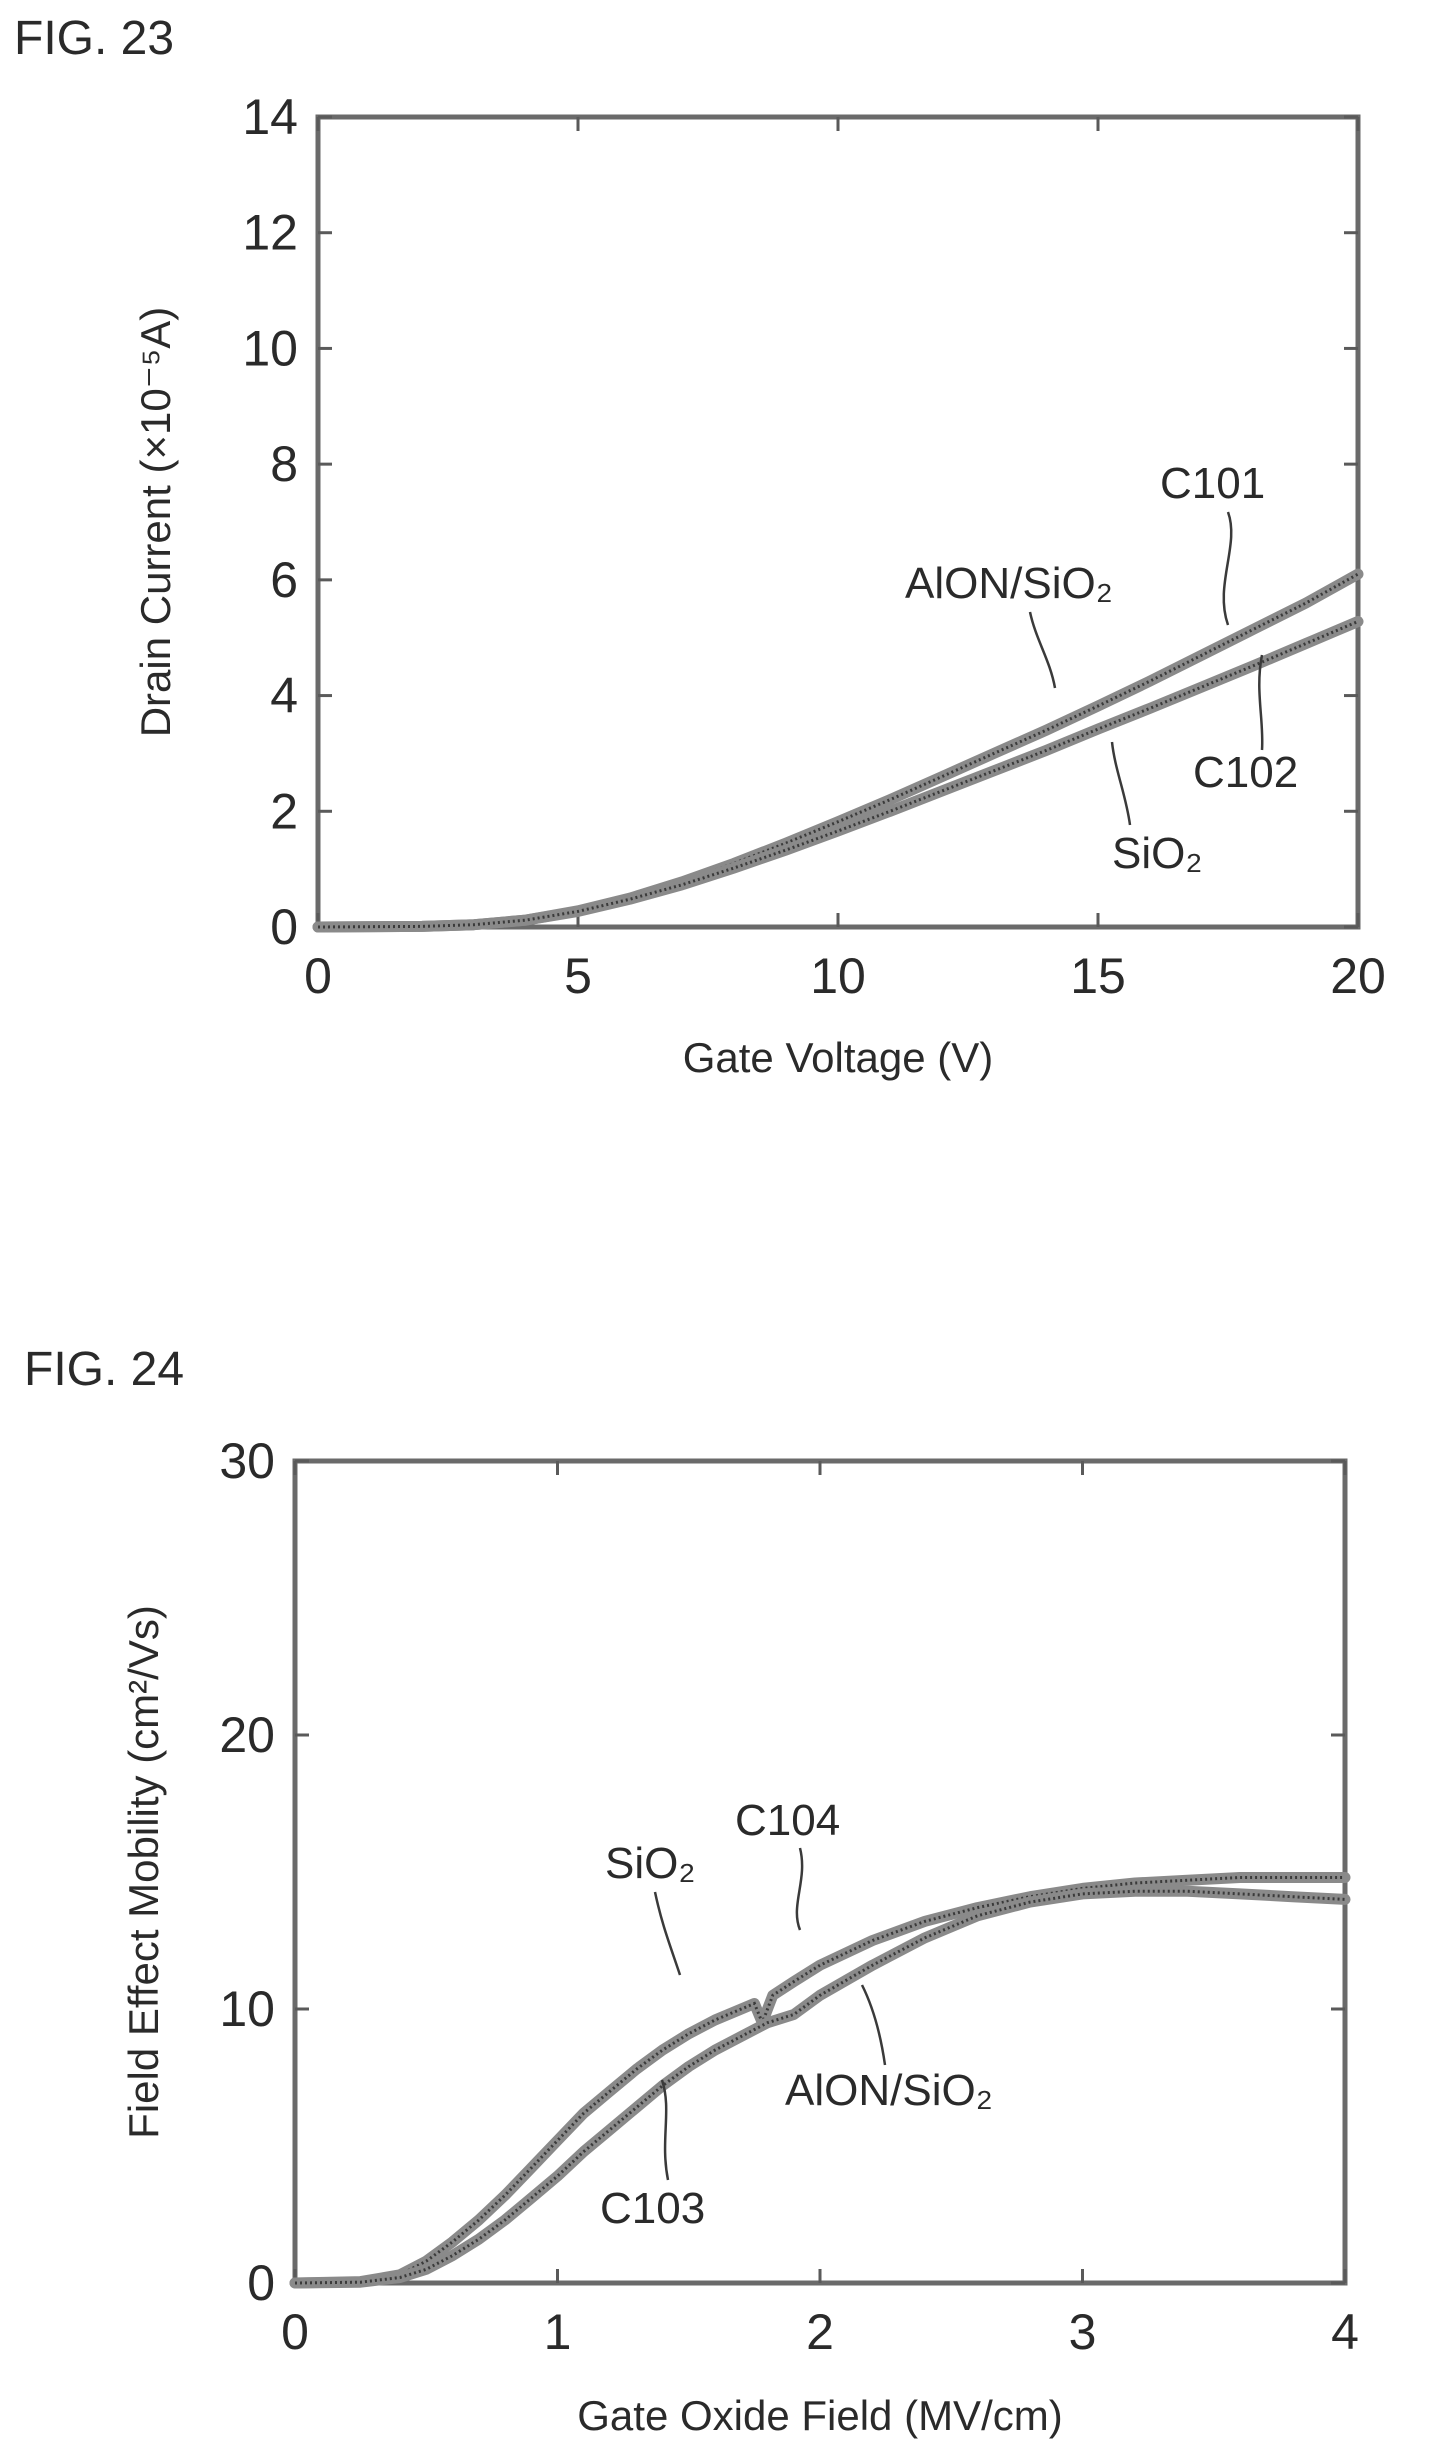 This screenshot has height=2445, width=1430. Describe the element at coordinates (1083, 2332) in the screenshot. I see `fig24-x-tick-label: 3` at that location.